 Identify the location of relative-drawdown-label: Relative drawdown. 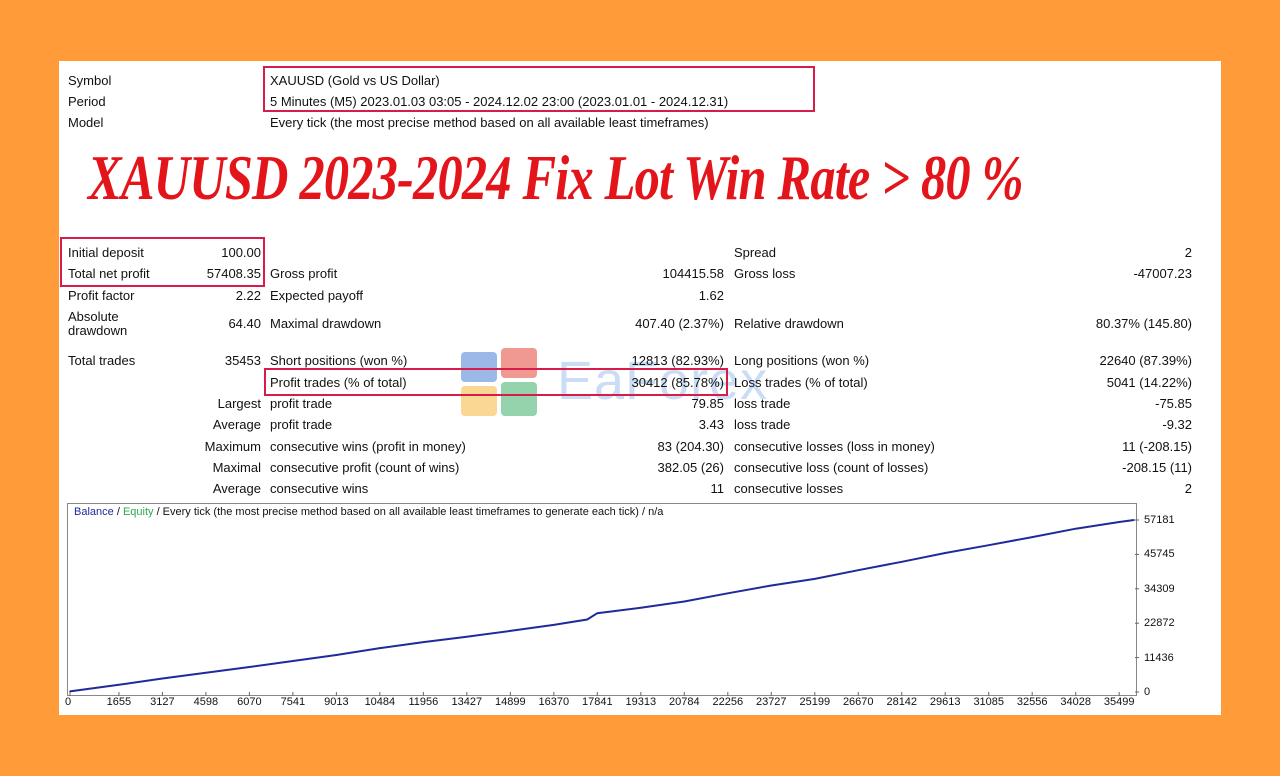
(789, 323).